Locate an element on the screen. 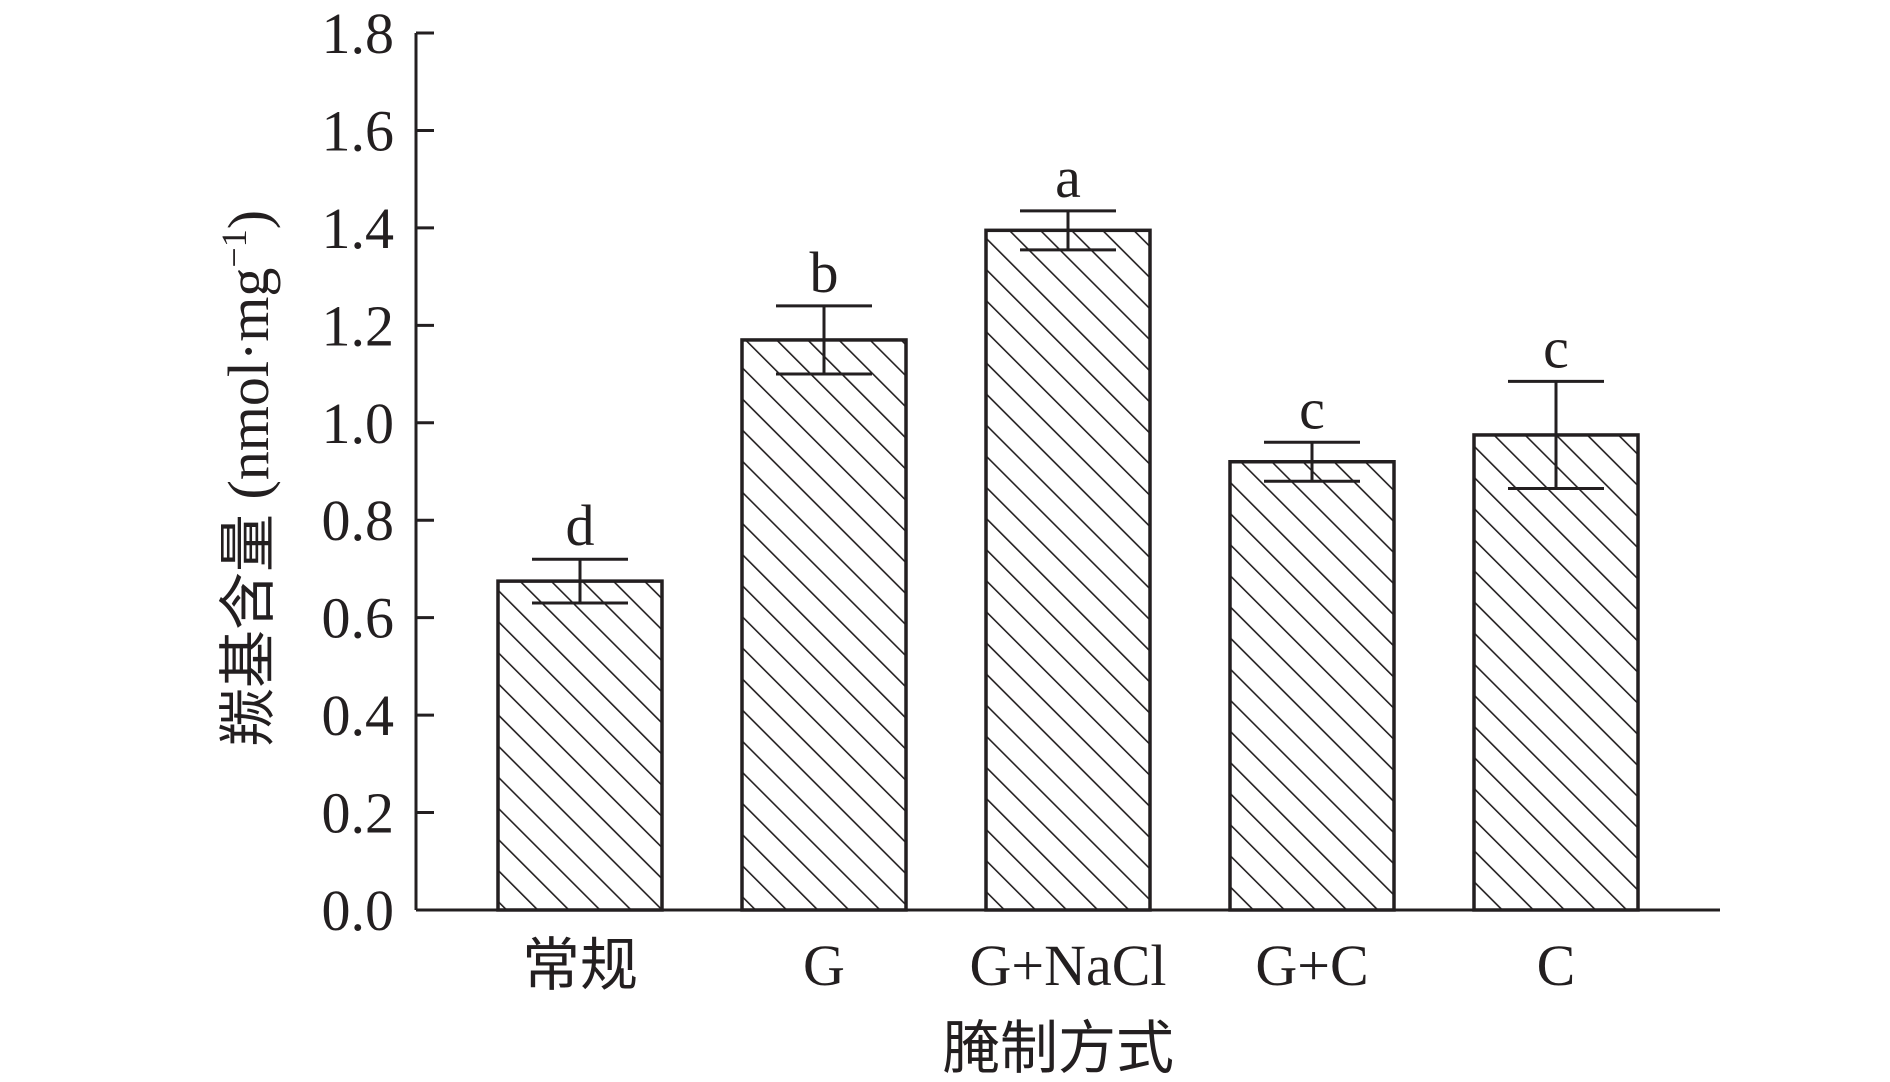 The width and height of the screenshot is (1890, 1082). x-axis-title: 腌制方式 is located at coordinates (1058, 1048).